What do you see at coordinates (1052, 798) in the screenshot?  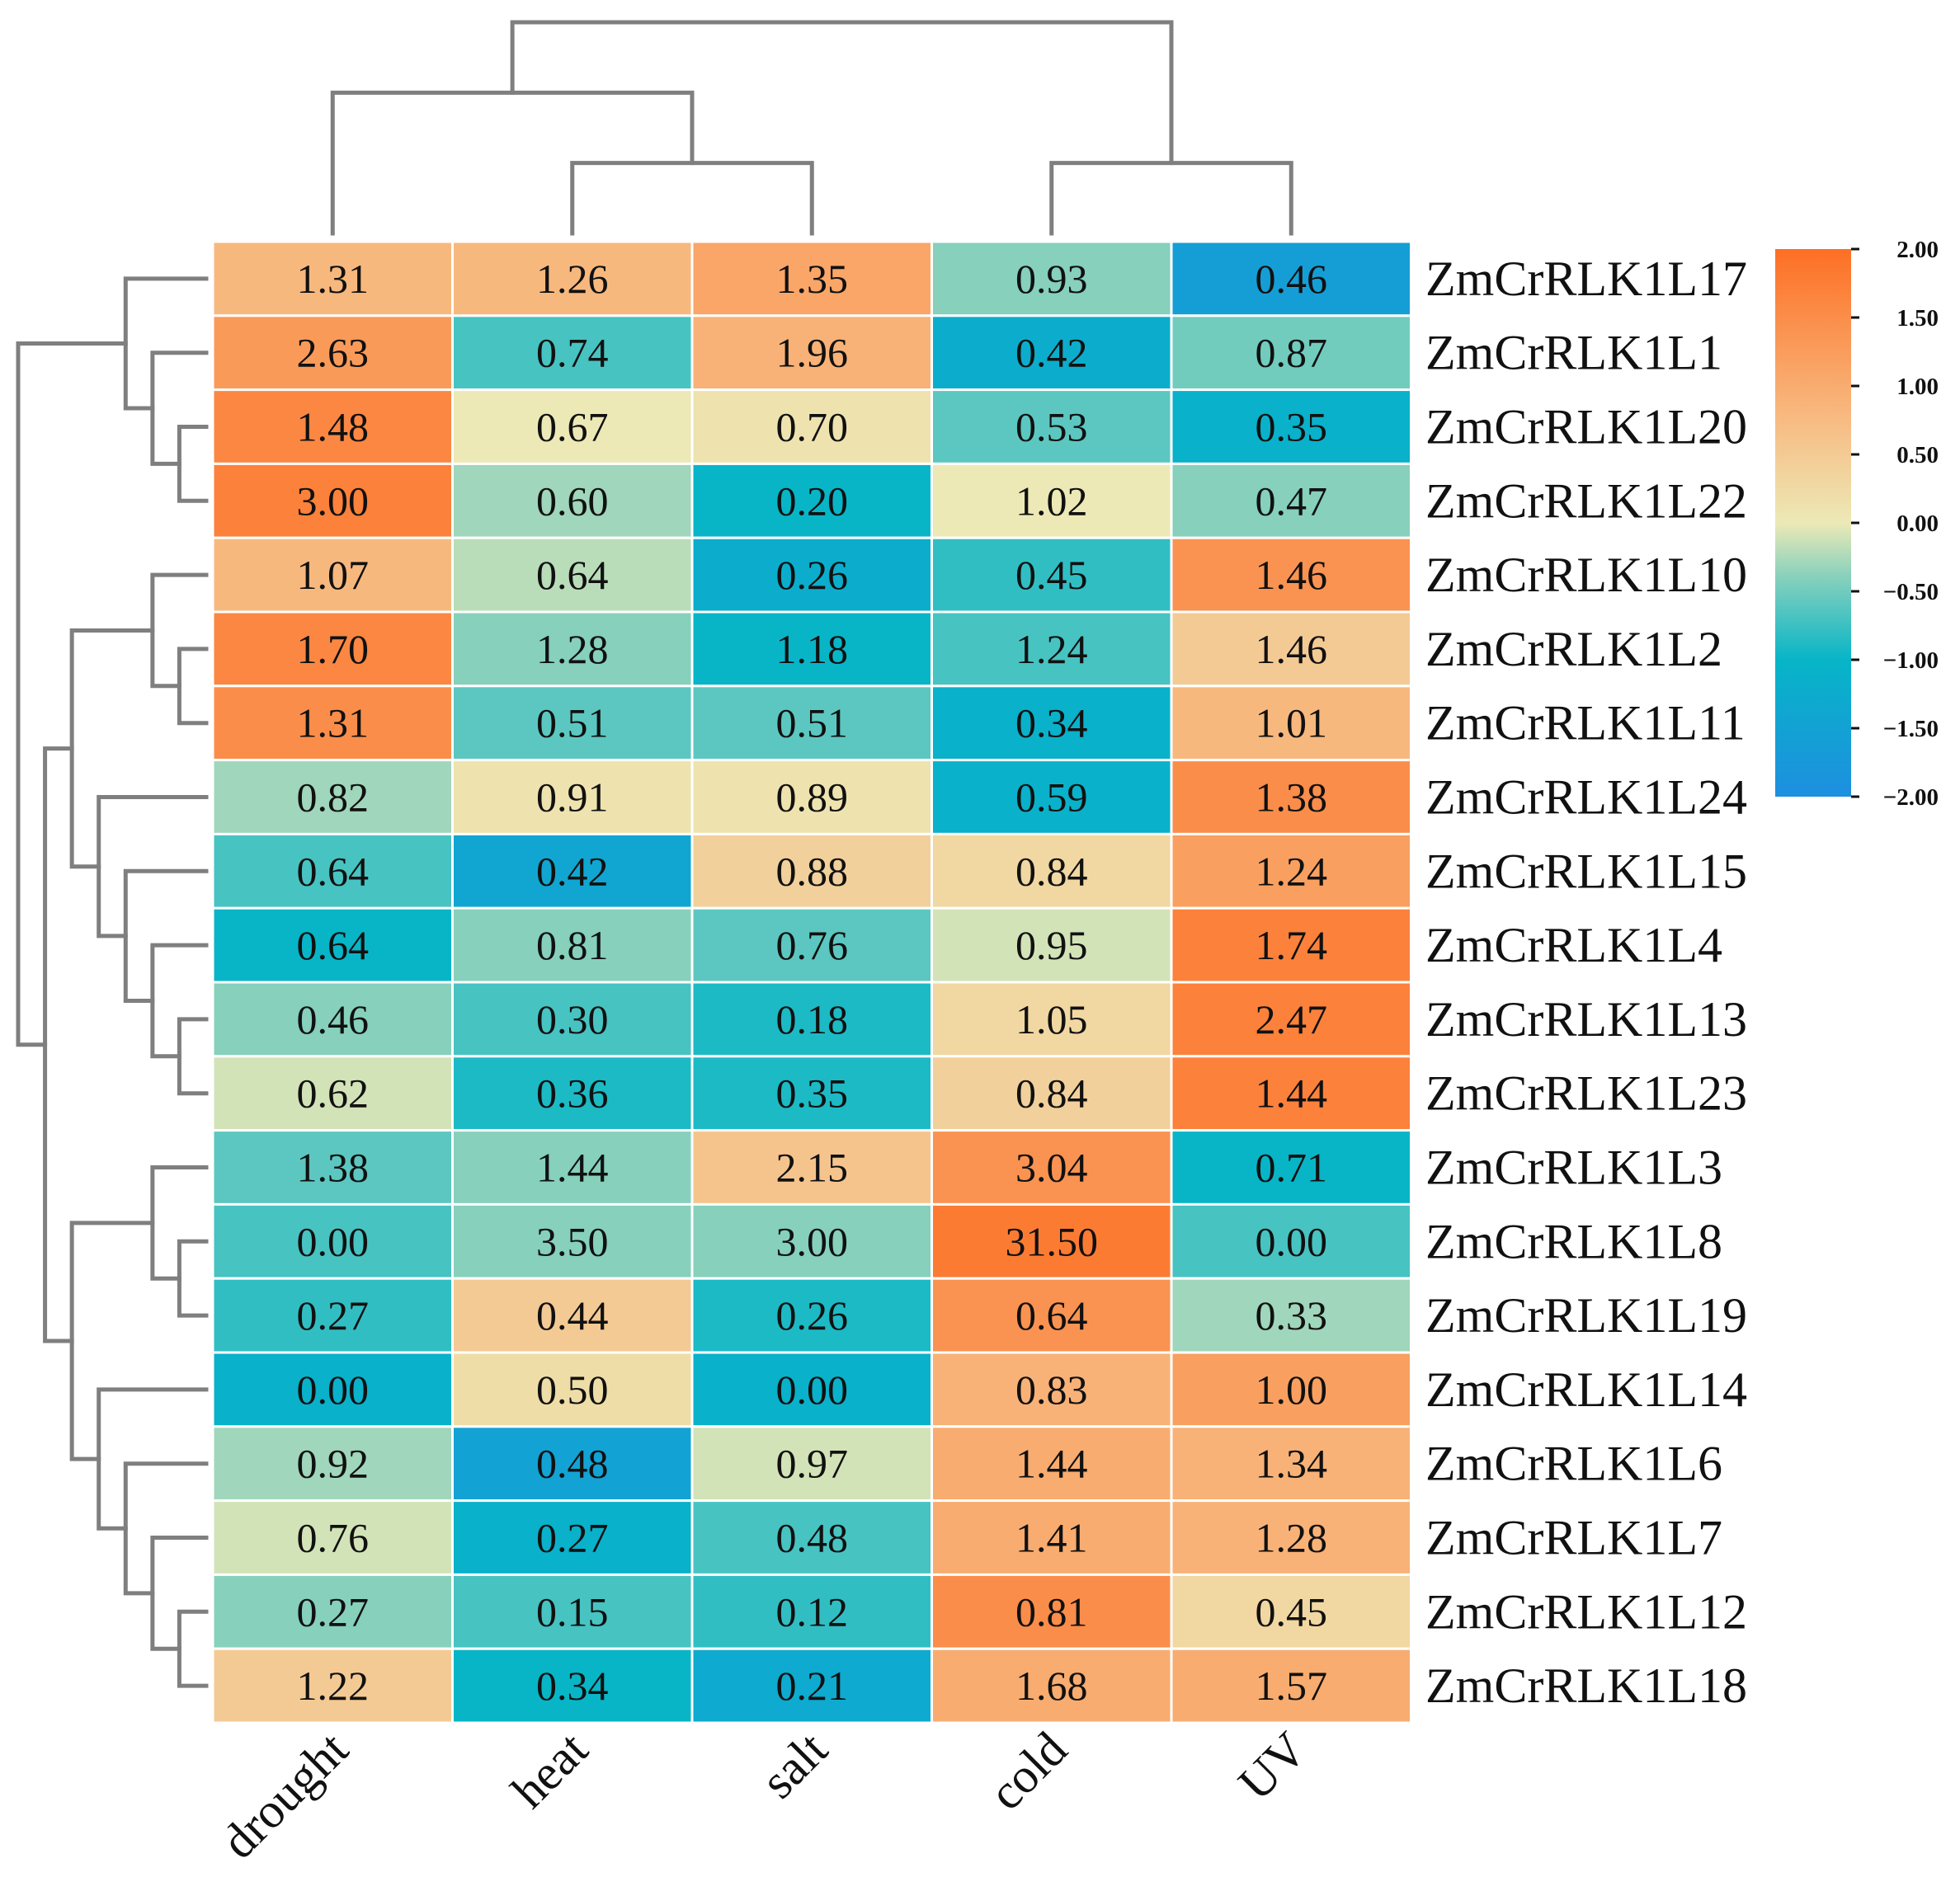 I see `cell-value-label: 0.59` at bounding box center [1052, 798].